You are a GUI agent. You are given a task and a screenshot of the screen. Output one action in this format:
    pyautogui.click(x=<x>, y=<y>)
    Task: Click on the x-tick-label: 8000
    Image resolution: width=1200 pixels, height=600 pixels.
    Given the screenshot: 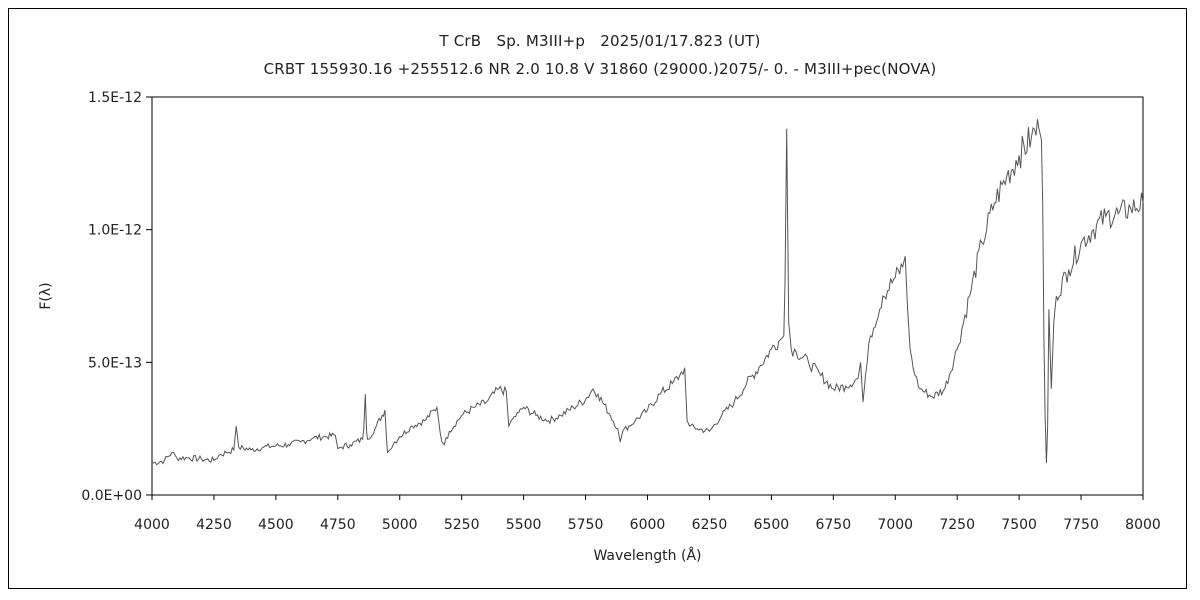 What is the action you would take?
    pyautogui.click(x=1143, y=525)
    